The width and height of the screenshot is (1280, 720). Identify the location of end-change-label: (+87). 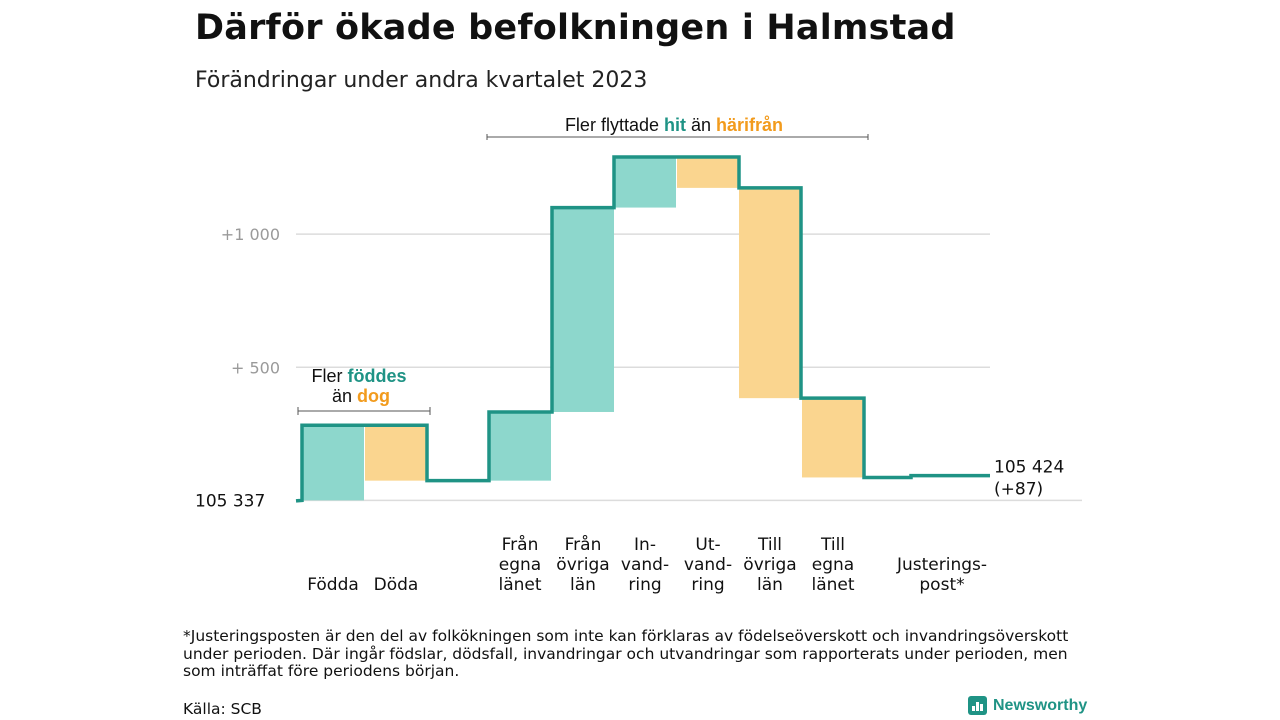
(1018, 490).